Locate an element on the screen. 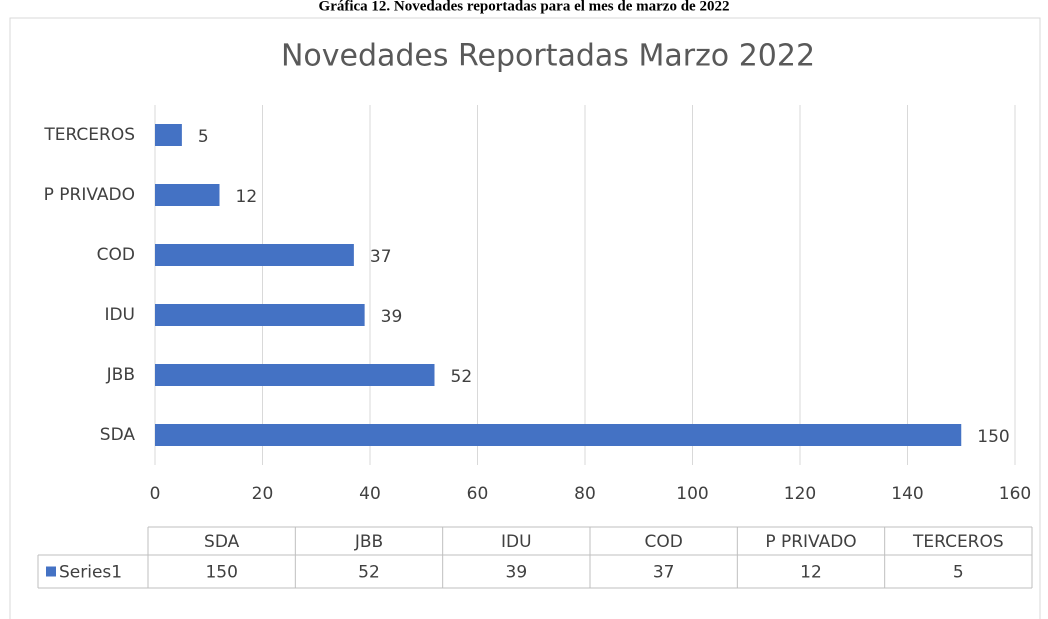  x-tick-label: 0 is located at coordinates (155, 494).